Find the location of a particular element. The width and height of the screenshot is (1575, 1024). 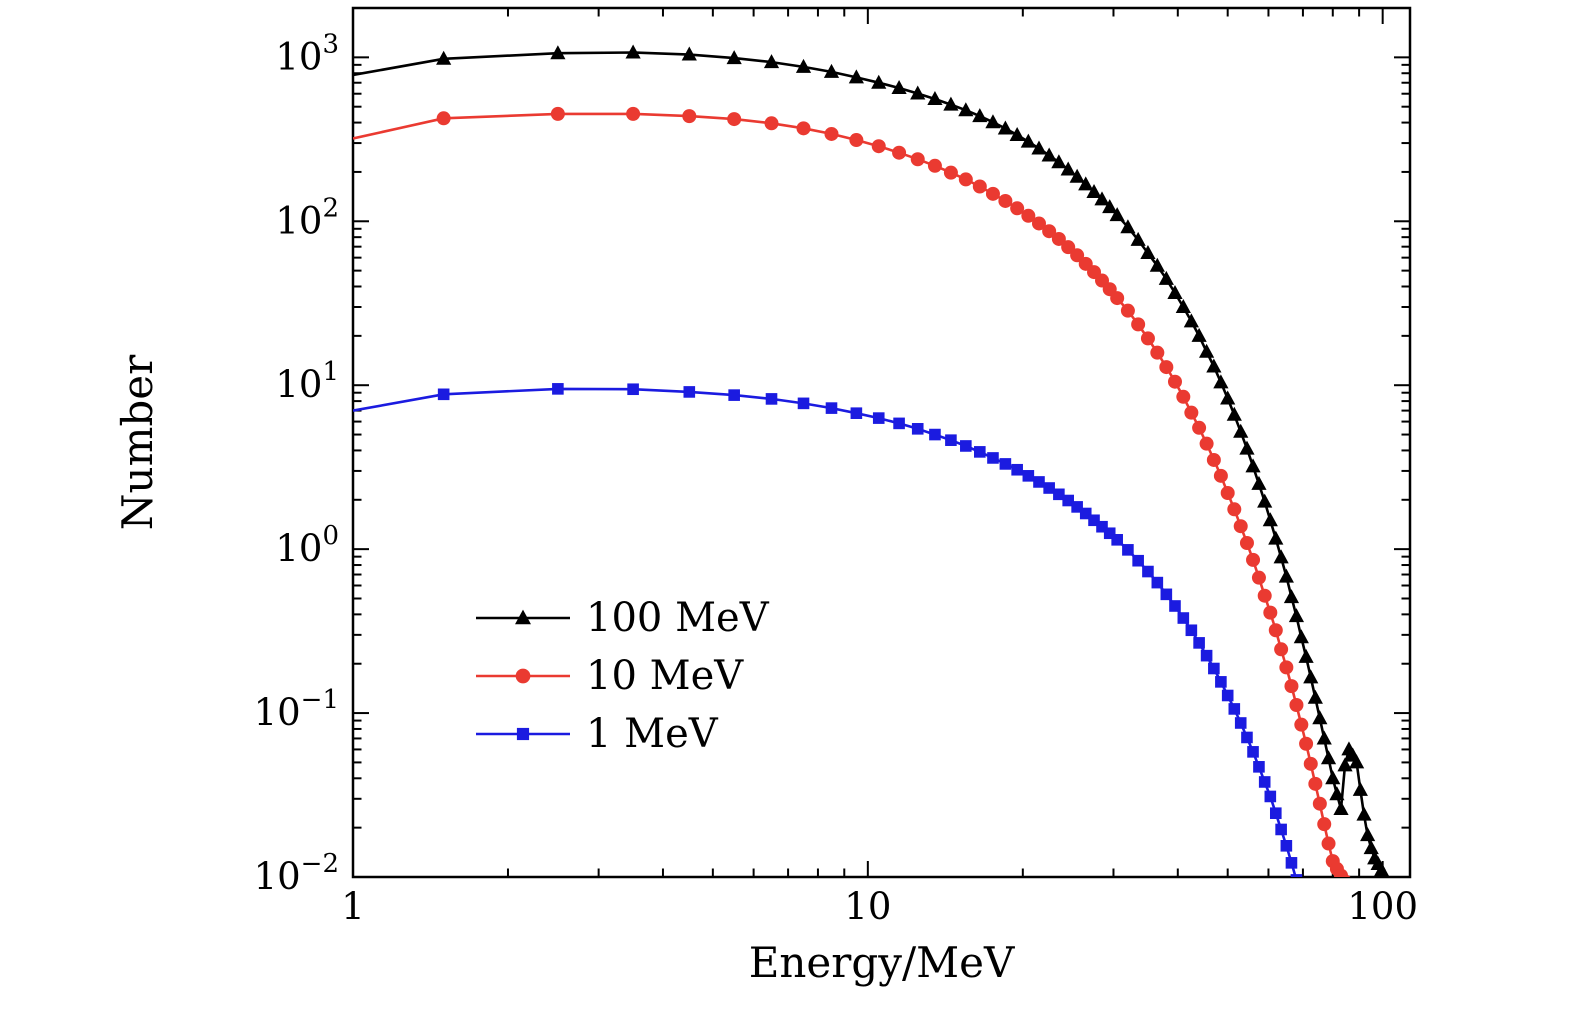

legend-item-1-mev: 1 MeV is located at coordinates (597, 734).